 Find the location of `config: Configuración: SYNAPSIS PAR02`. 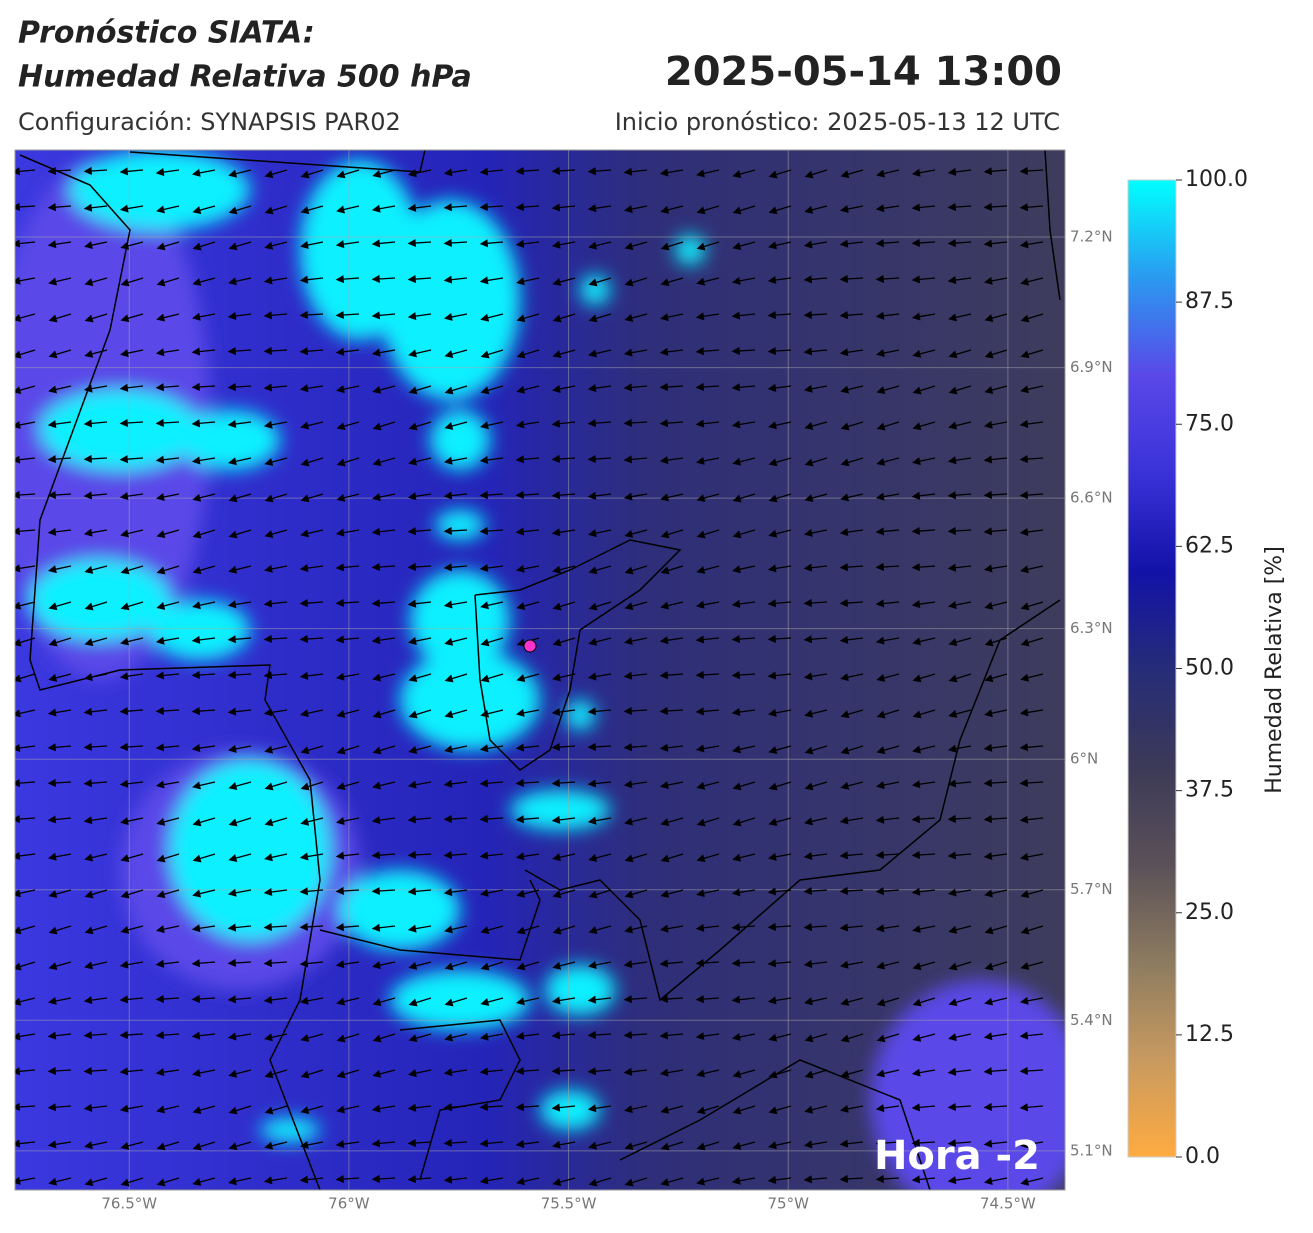

config: Configuración: SYNAPSIS PAR02 is located at coordinates (209, 122).